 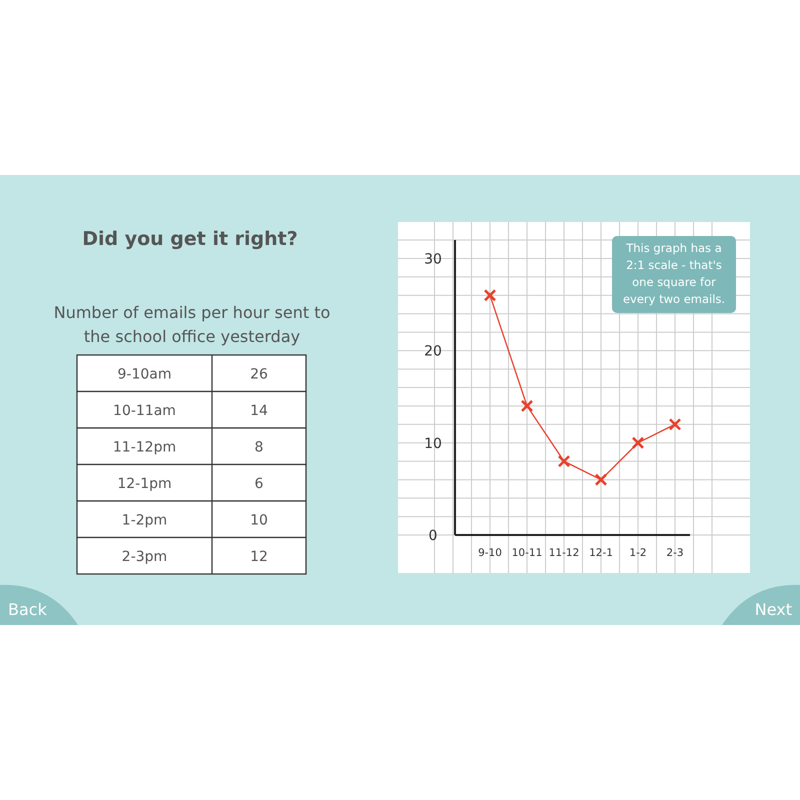 What do you see at coordinates (144, 410) in the screenshot?
I see `category-label: 10-11am` at bounding box center [144, 410].